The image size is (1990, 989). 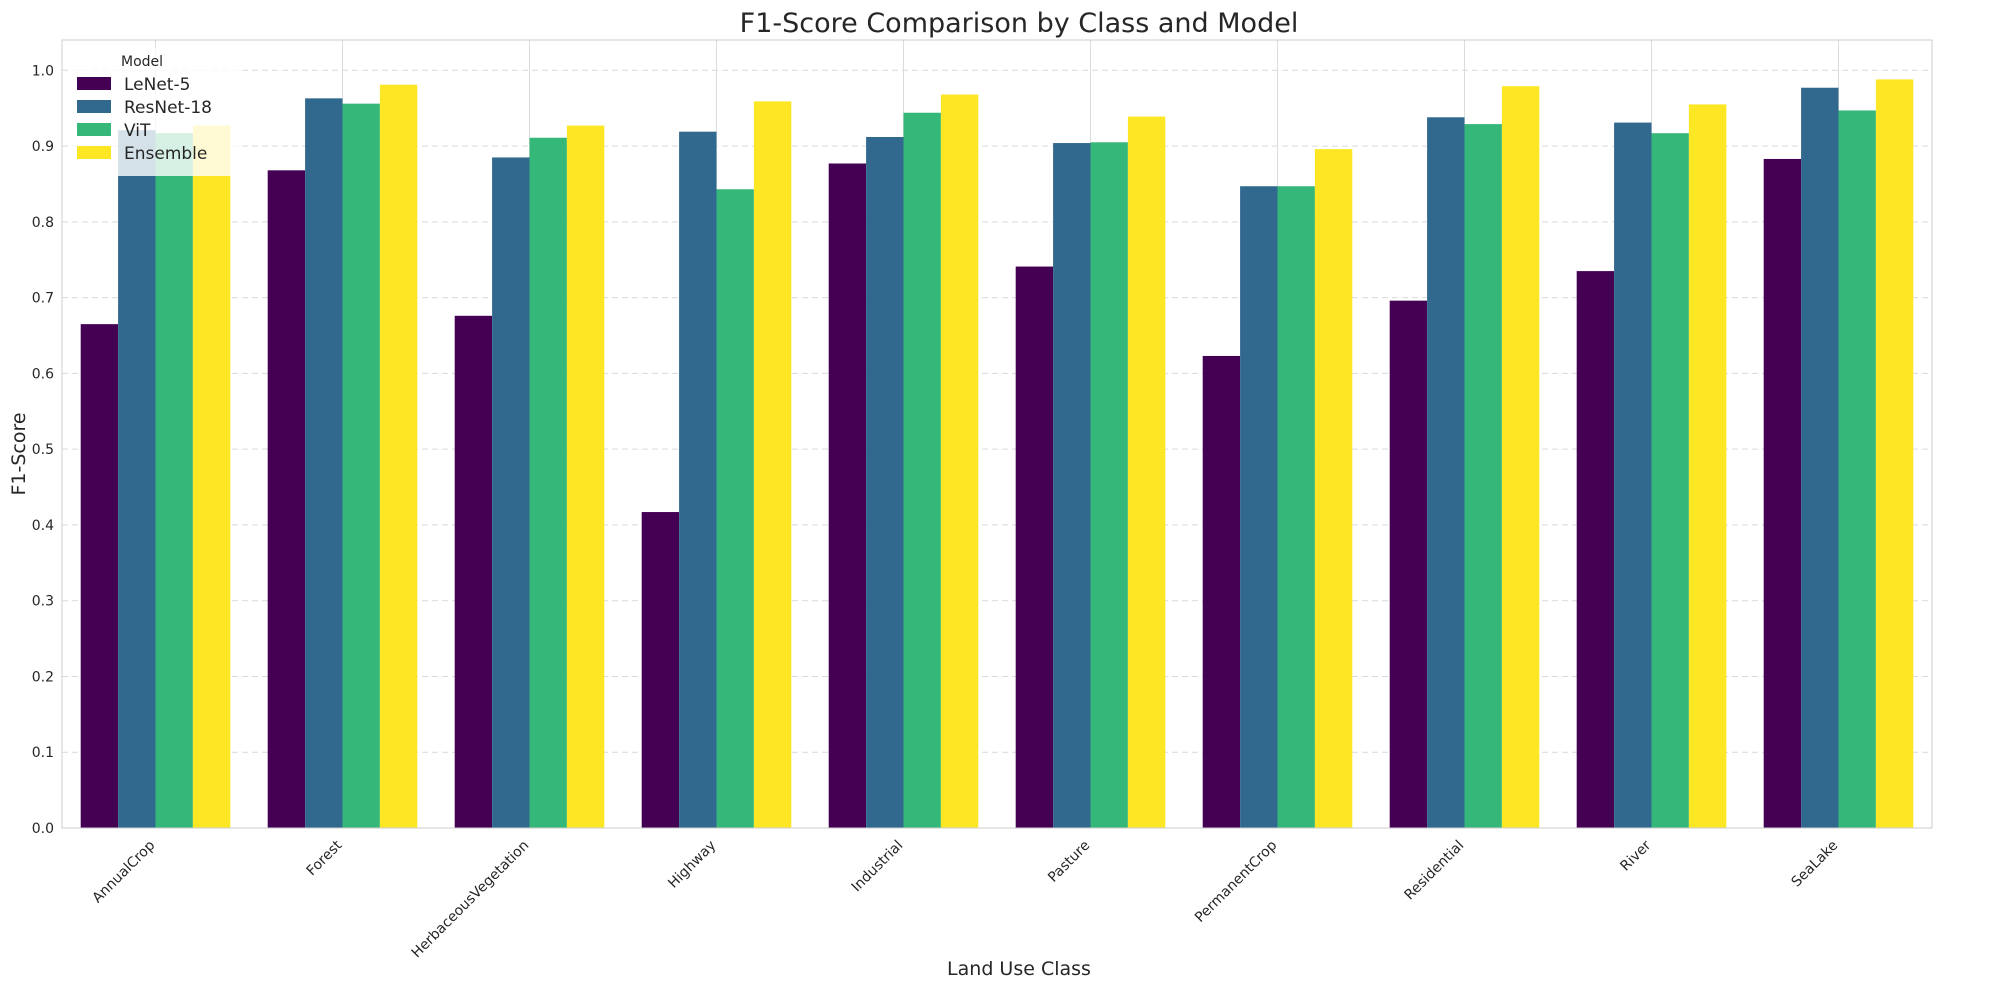 What do you see at coordinates (142, 62) in the screenshot?
I see `legend-title: Model` at bounding box center [142, 62].